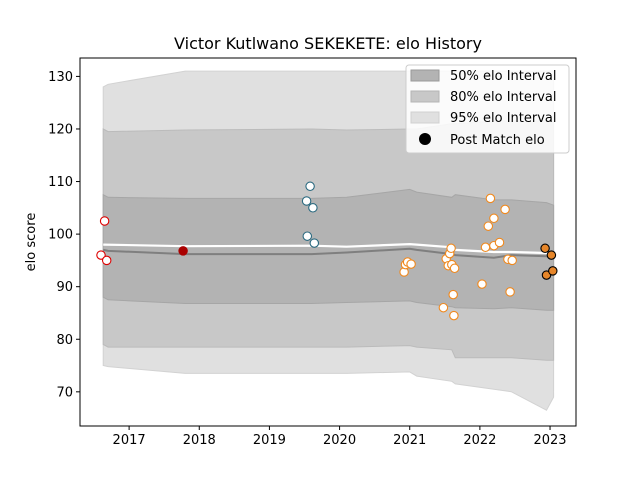 Image resolution: width=640 pixels, height=480 pixels. Describe the element at coordinates (31, 242) in the screenshot. I see `y-axis-label: elo score` at that location.